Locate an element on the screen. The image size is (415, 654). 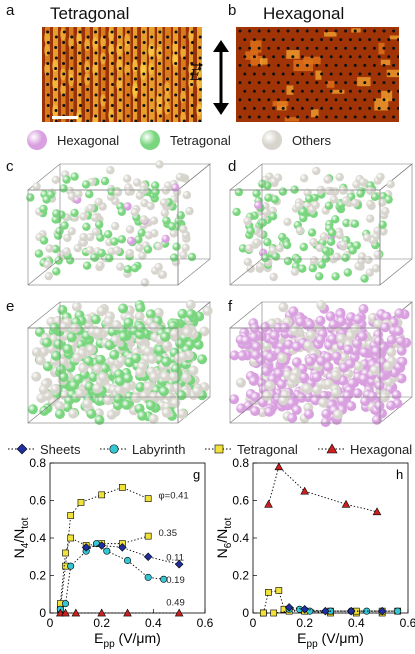
hexagonal-micrograph is located at coordinates (317, 74).